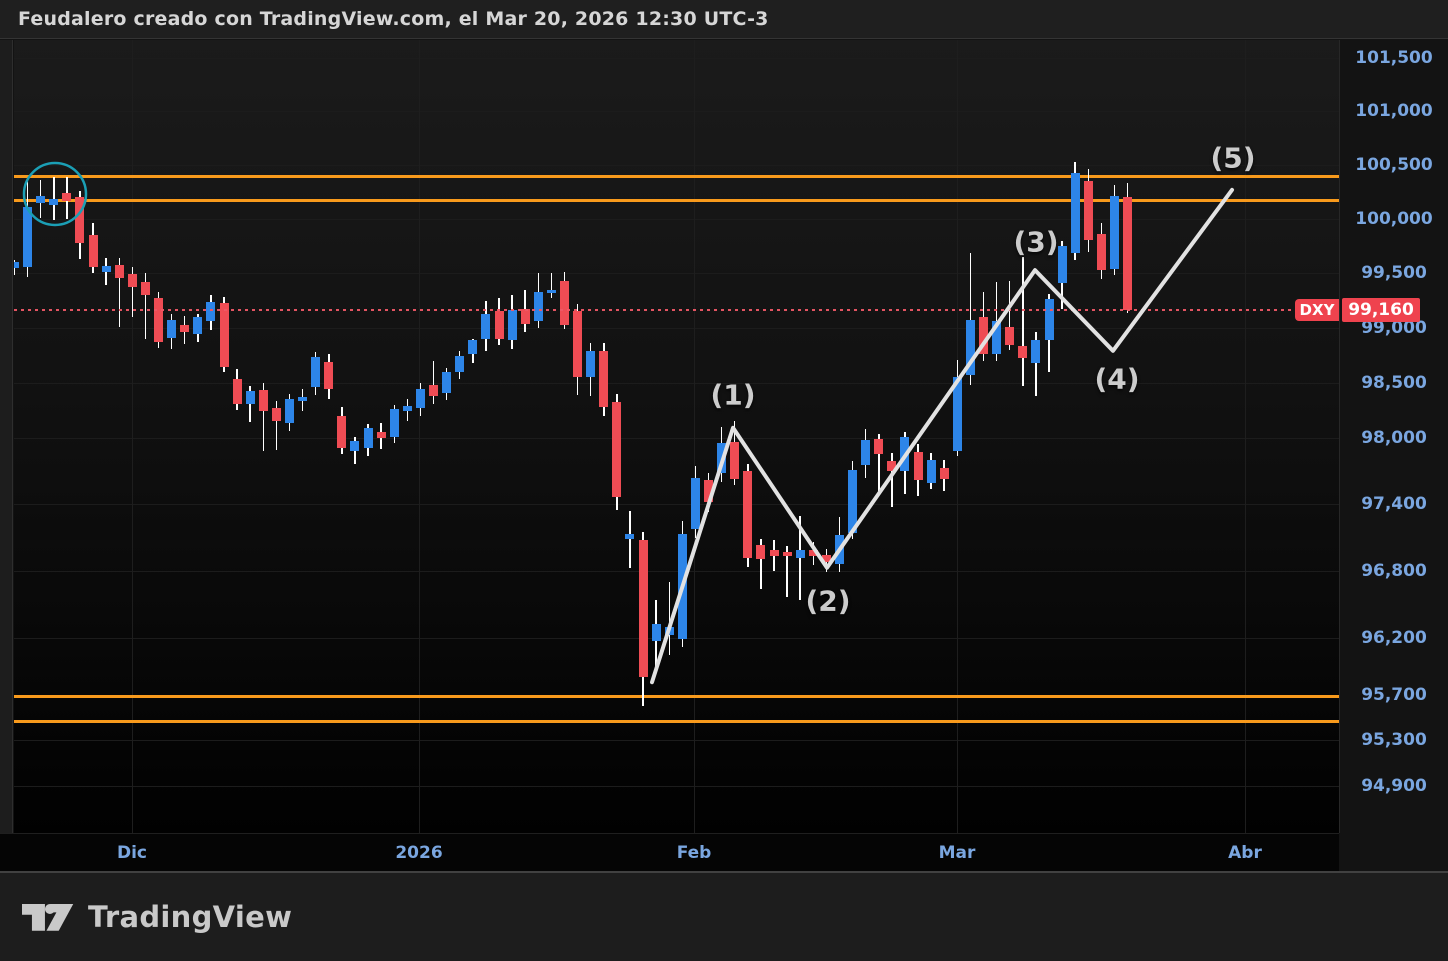 This screenshot has height=961, width=1448. What do you see at coordinates (6, 436) in the screenshot?
I see `left-margin-strip` at bounding box center [6, 436].